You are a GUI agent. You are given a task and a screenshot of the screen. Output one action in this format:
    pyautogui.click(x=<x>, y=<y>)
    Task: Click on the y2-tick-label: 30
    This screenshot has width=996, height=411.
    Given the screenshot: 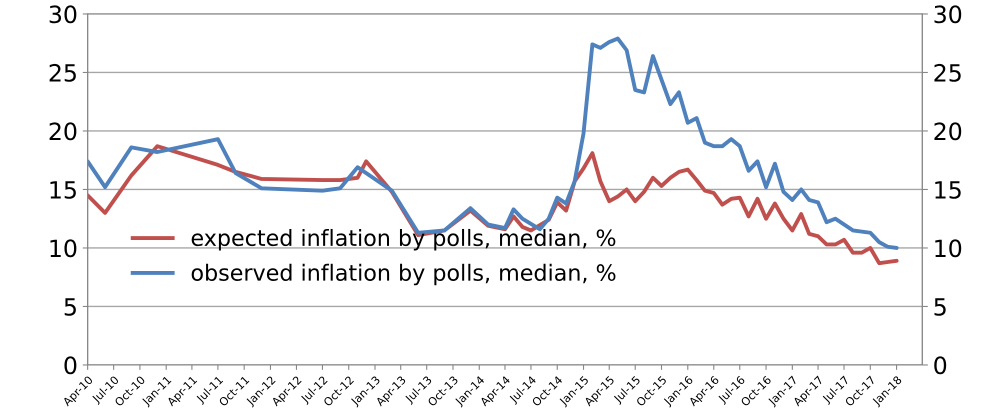 What is the action you would take?
    pyautogui.click(x=948, y=14)
    